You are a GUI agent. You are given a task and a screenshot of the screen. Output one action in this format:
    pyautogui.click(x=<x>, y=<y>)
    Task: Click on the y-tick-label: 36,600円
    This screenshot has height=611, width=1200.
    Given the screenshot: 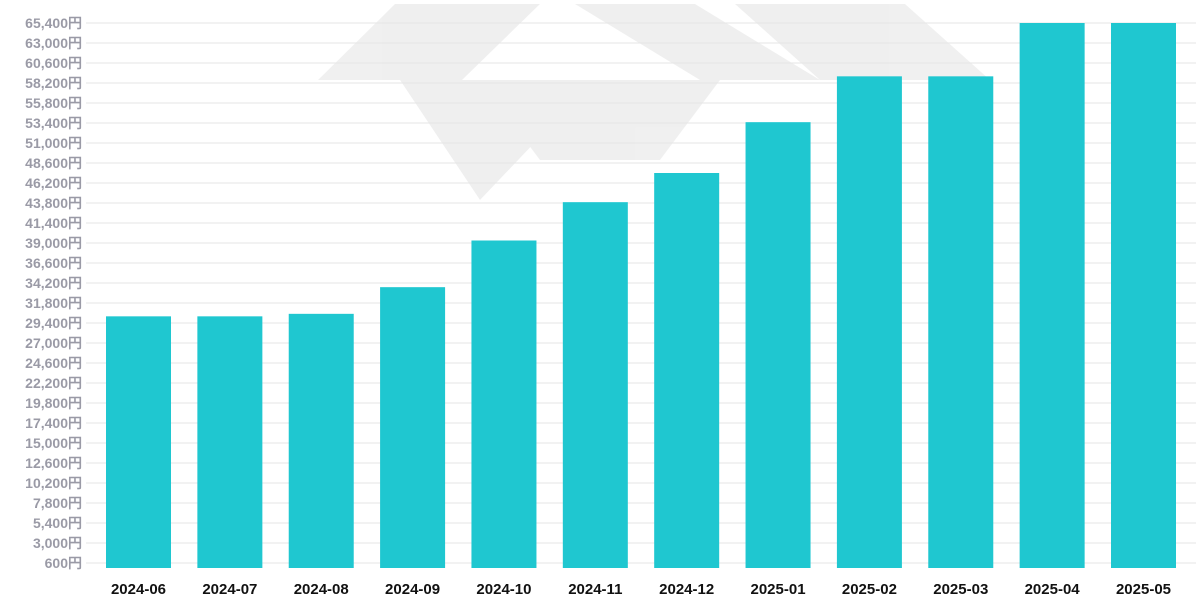 What is the action you would take?
    pyautogui.click(x=53, y=263)
    